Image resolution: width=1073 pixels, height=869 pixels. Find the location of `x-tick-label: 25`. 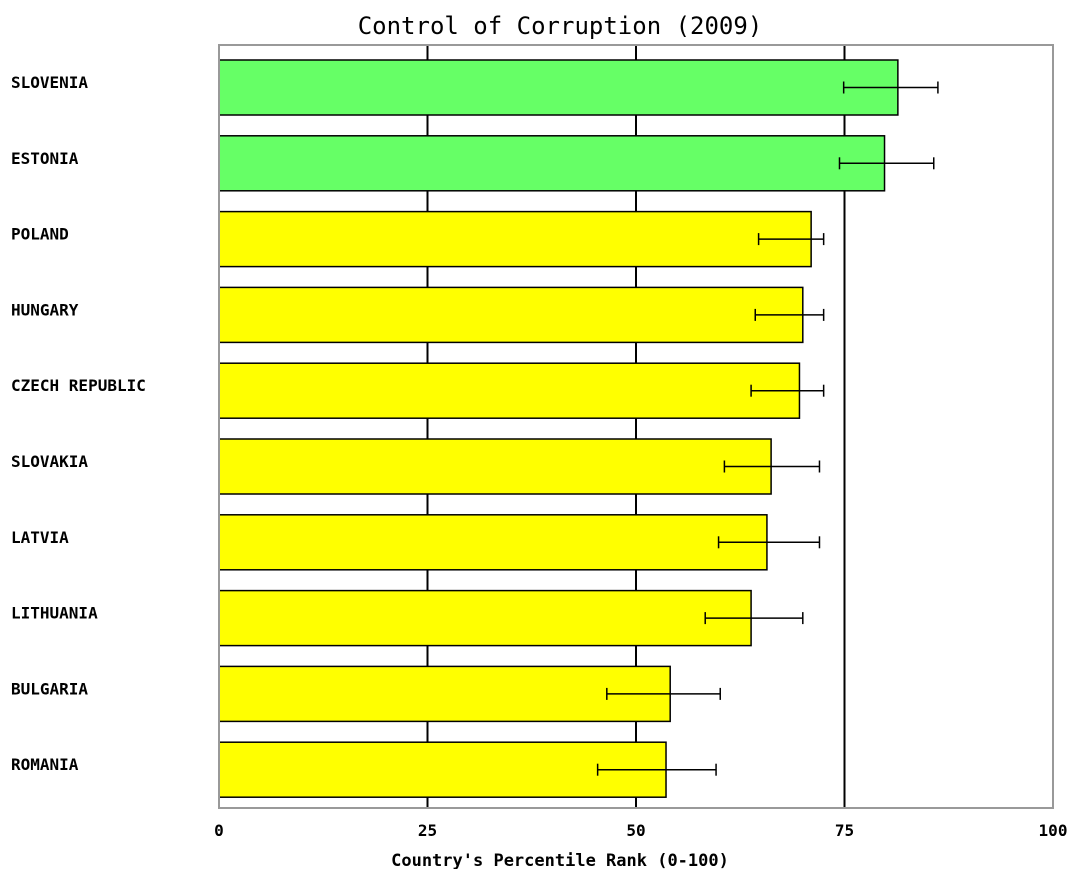

x-tick-label: 25 is located at coordinates (427, 830).